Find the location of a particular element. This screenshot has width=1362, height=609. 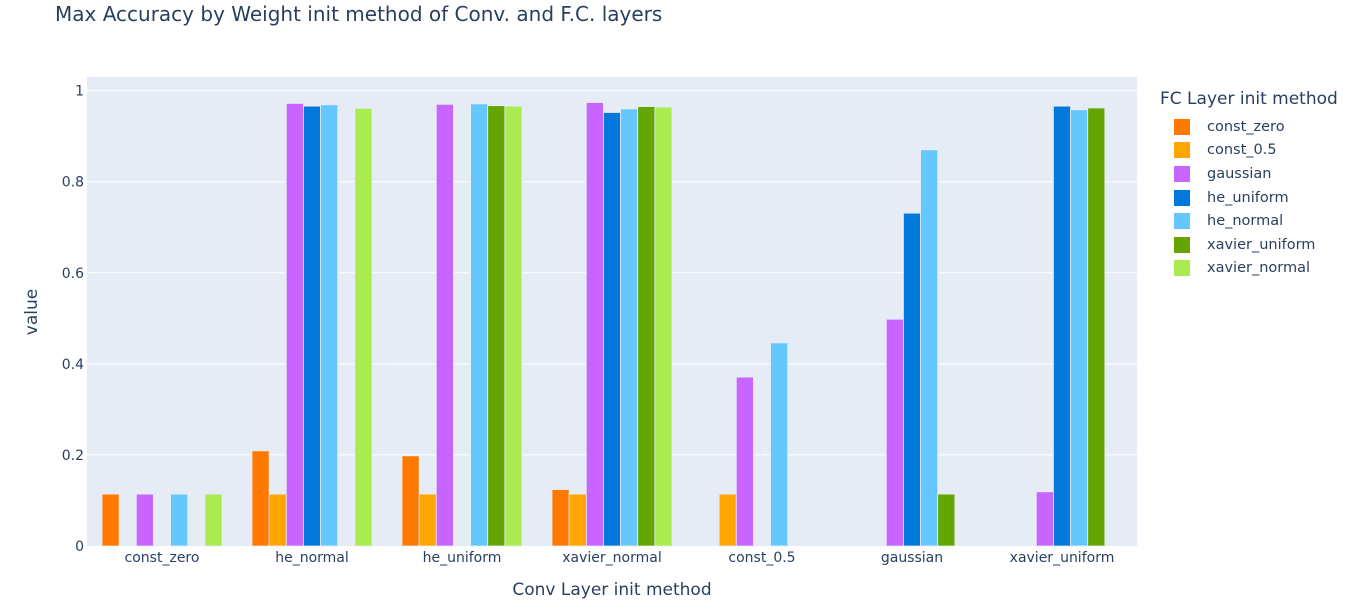

legend-item-xavier_normal: xavier_normal is located at coordinates (1256, 269).